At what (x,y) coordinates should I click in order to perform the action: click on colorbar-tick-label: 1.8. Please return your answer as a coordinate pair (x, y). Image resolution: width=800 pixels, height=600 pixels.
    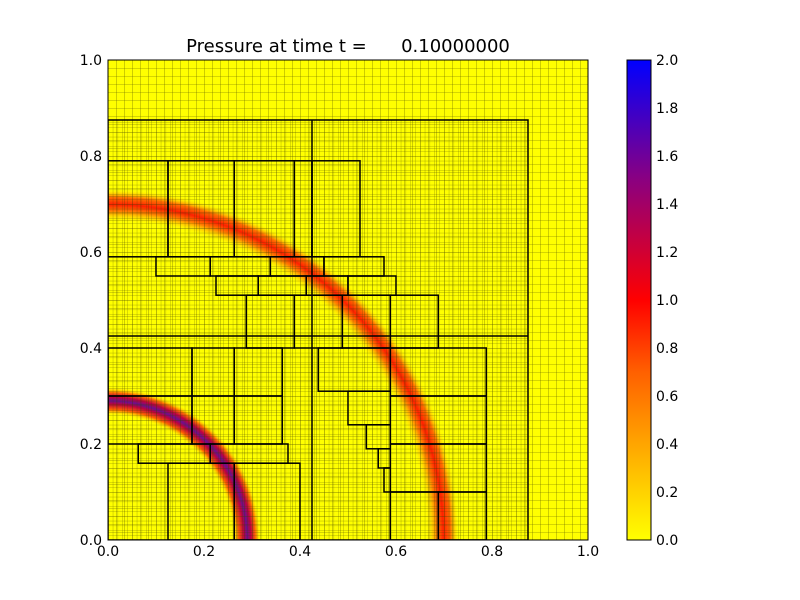
    Looking at the image, I should click on (667, 109).